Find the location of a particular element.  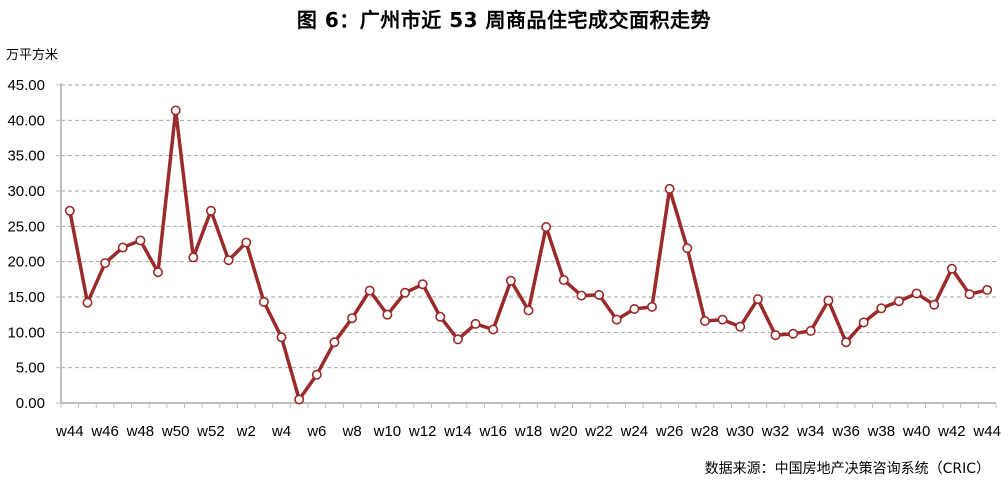

x-tick-label: w48 is located at coordinates (140, 431).